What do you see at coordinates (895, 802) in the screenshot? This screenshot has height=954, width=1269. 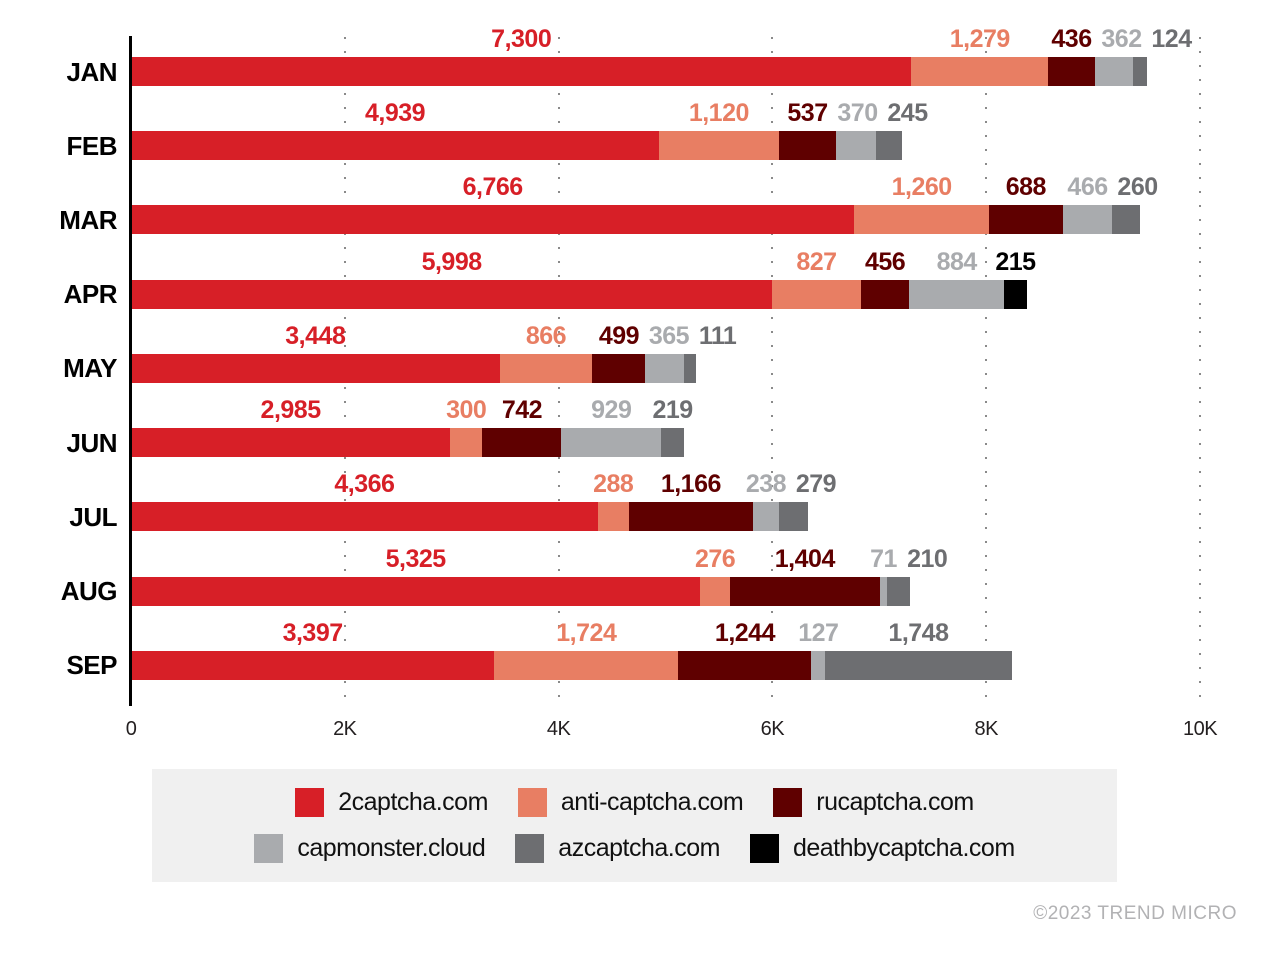 I see `legend-label: rucaptcha.com` at bounding box center [895, 802].